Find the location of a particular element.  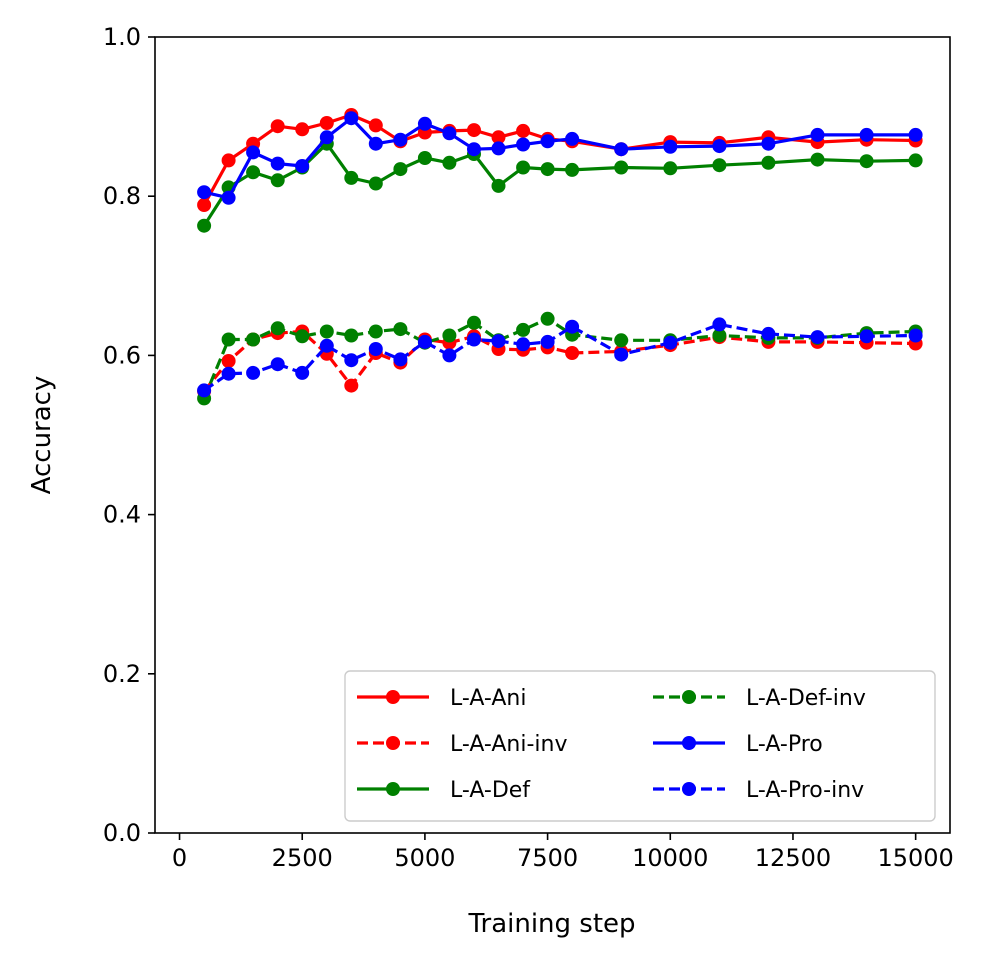

legend-label-l-a-def: L-A-Def is located at coordinates (490, 790).